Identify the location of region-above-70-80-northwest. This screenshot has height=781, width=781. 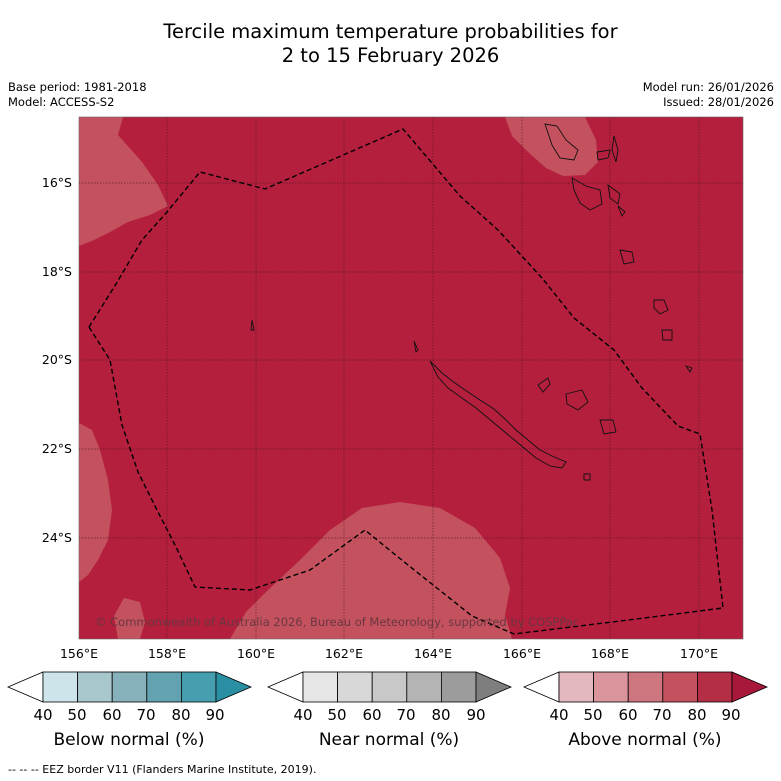
(123, 181).